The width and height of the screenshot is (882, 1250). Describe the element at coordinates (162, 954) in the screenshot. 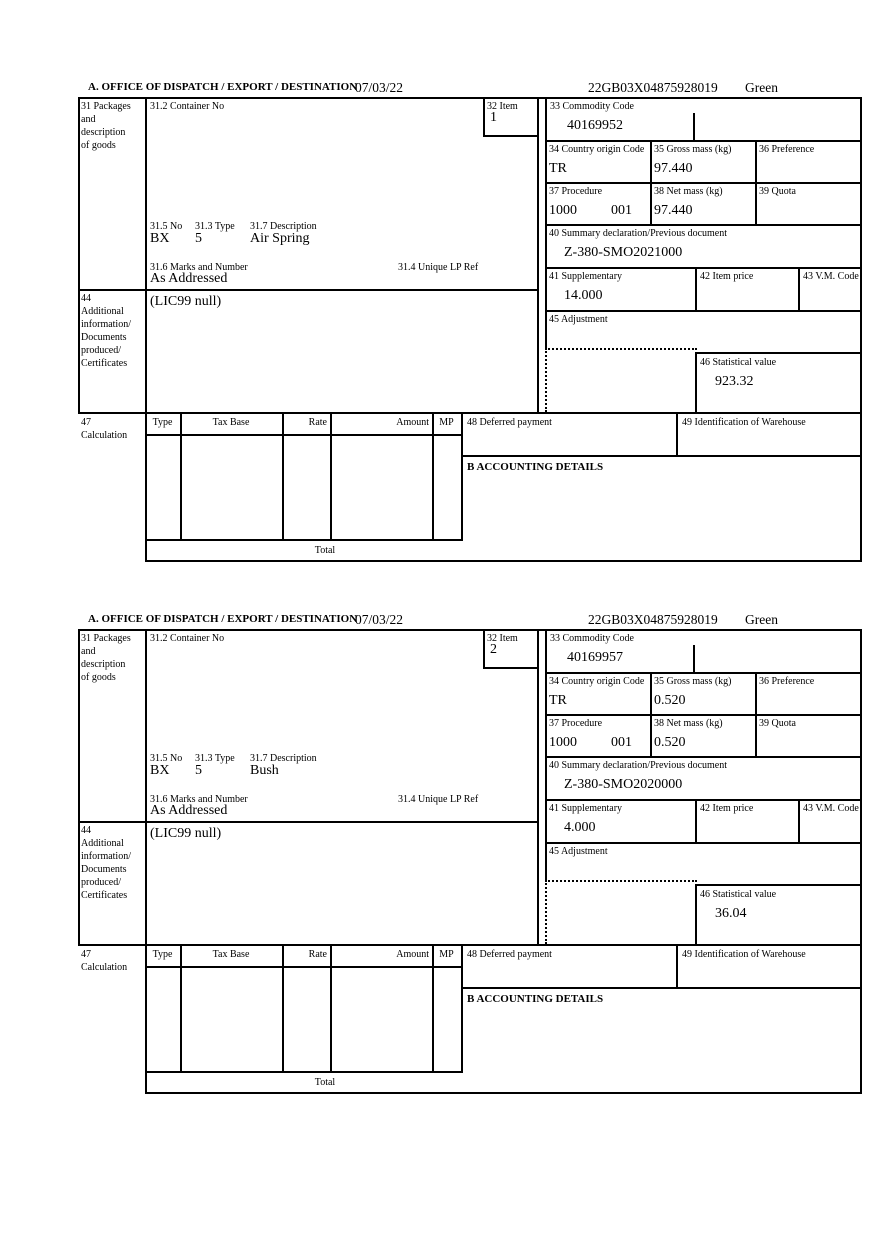

I see `tax-type-column-header: Type` at that location.